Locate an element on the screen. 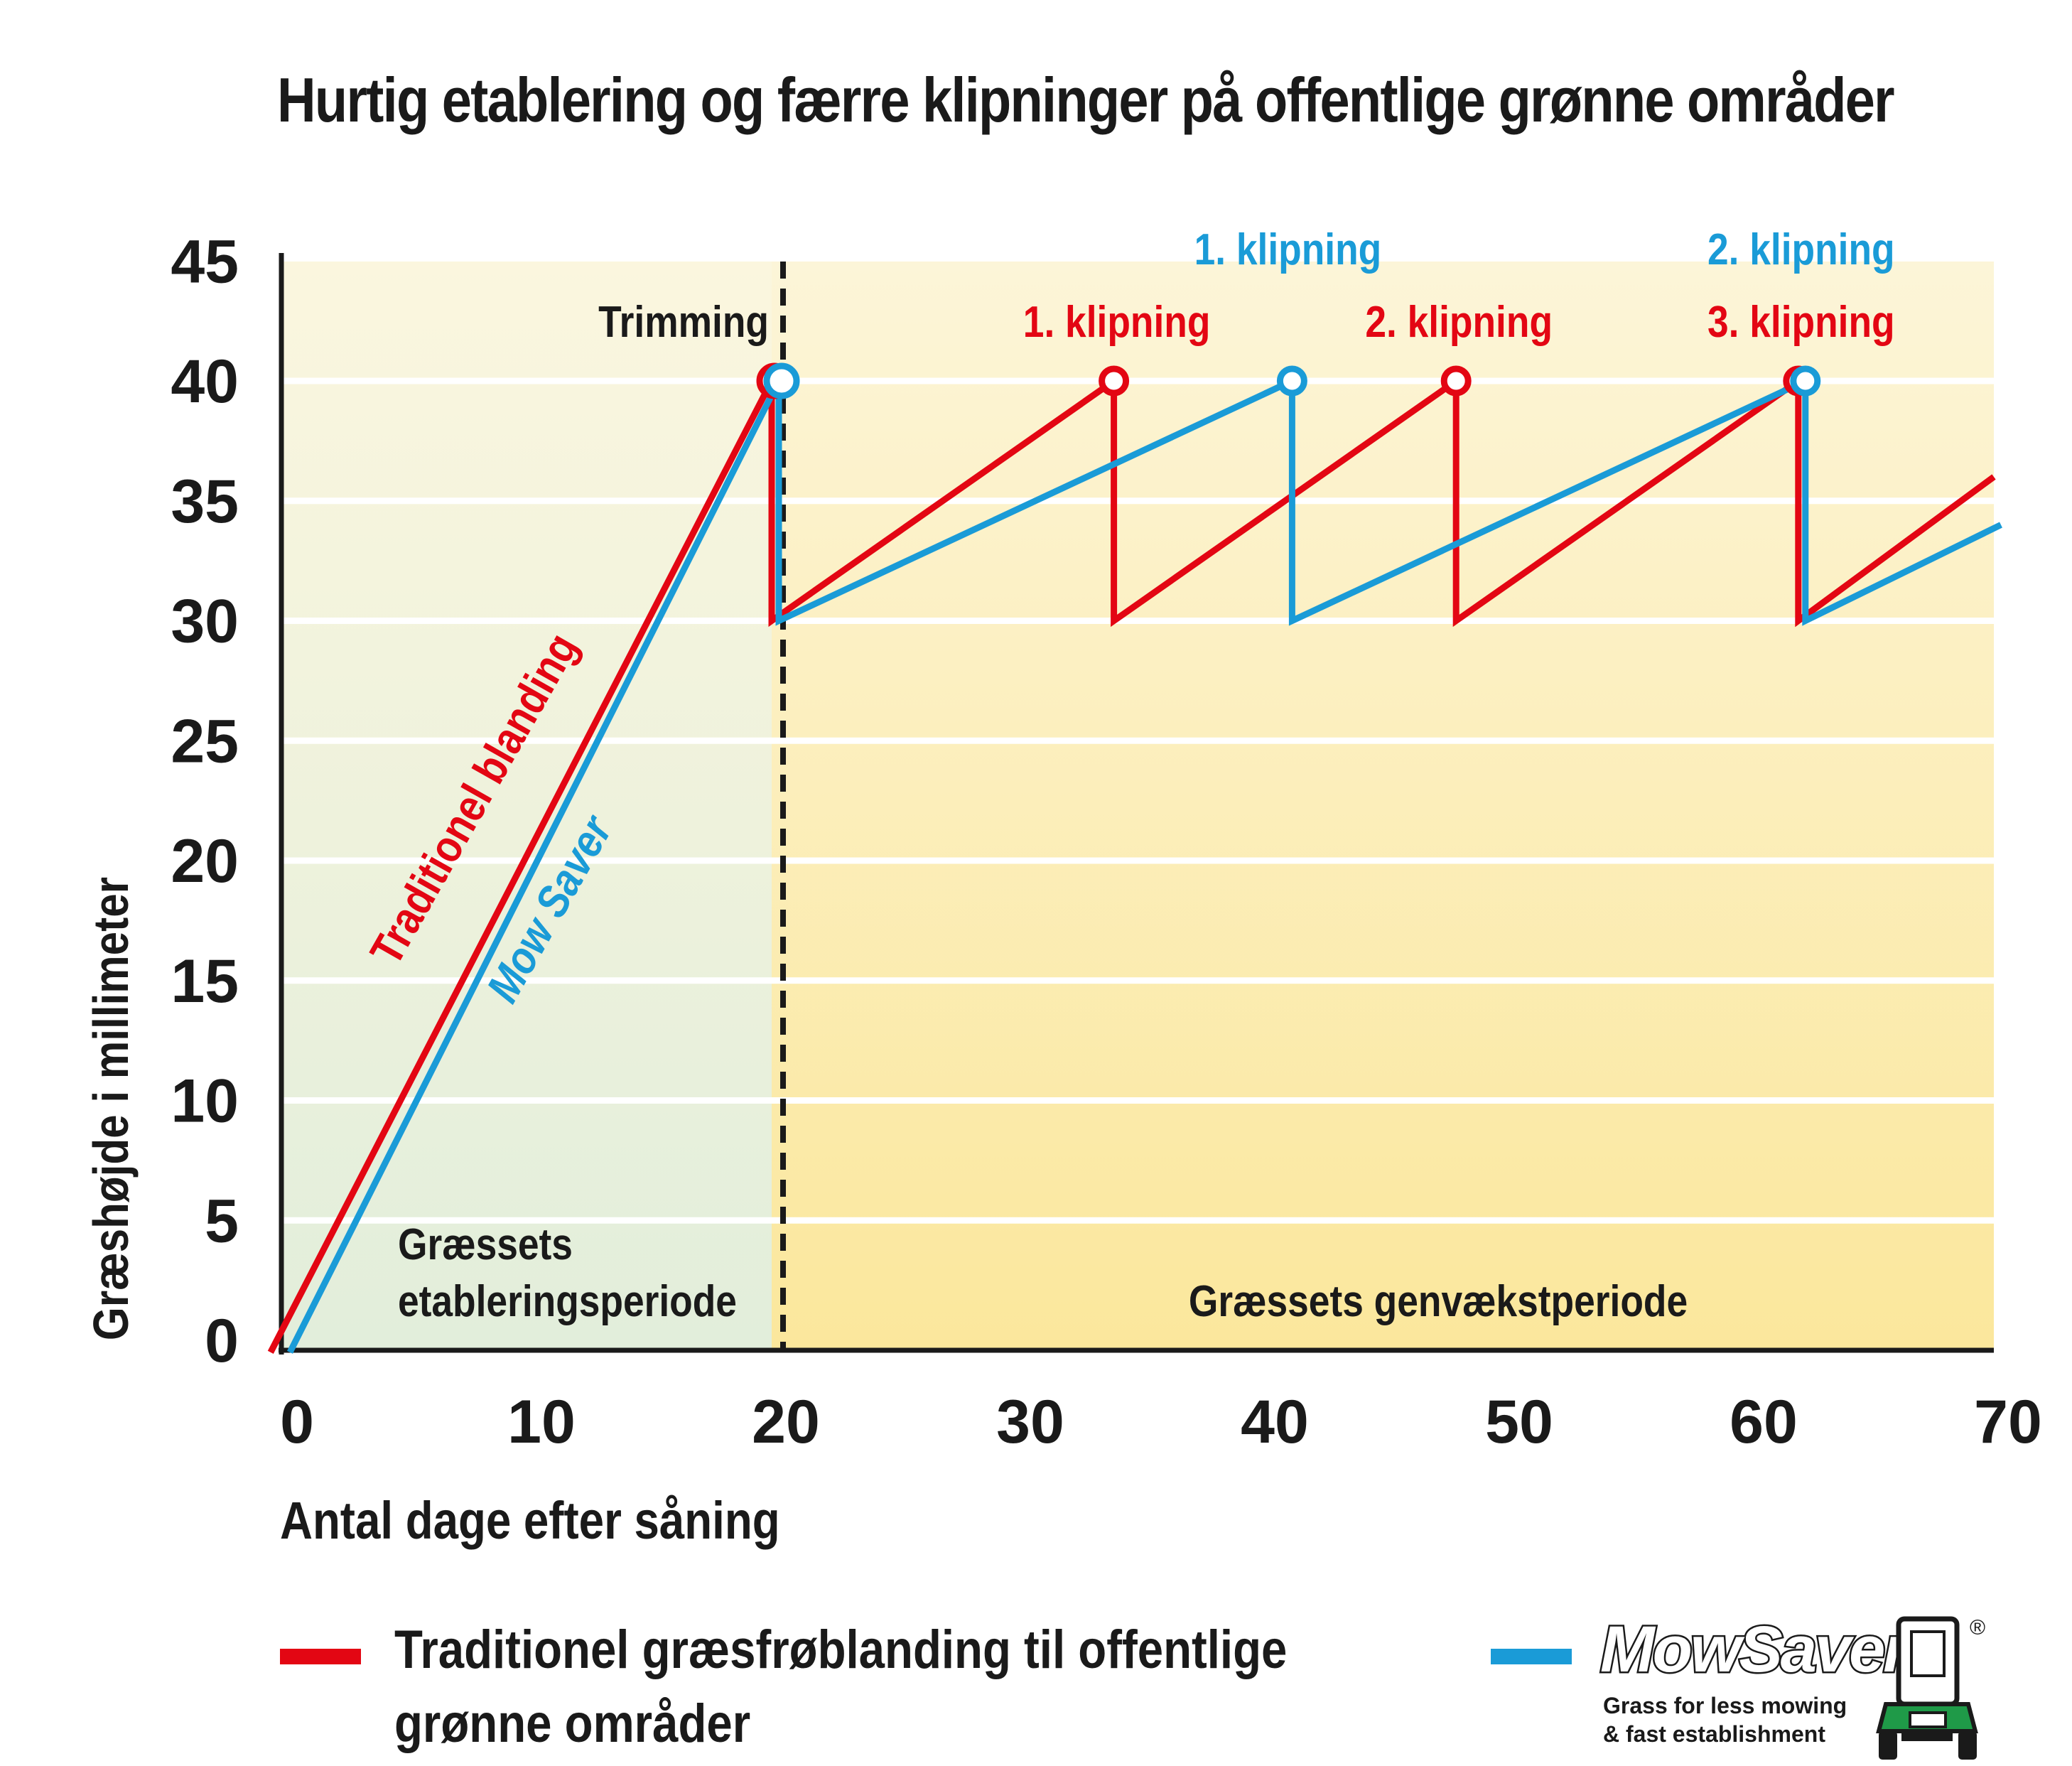 This screenshot has width=2072, height=1766. cut-annotation: 3. klipning is located at coordinates (1801, 322).